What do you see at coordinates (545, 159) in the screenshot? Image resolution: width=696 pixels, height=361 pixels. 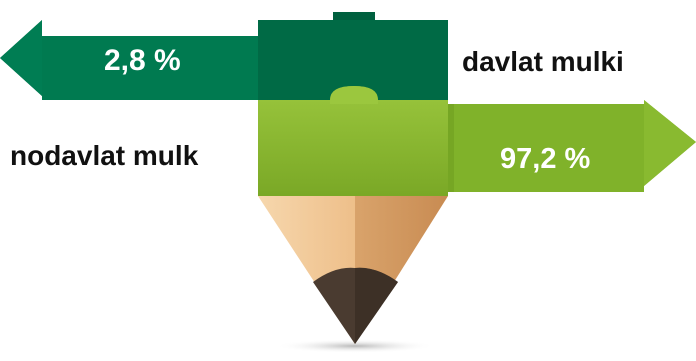 I see `bottom-segment-value: 97,2 %` at bounding box center [545, 159].